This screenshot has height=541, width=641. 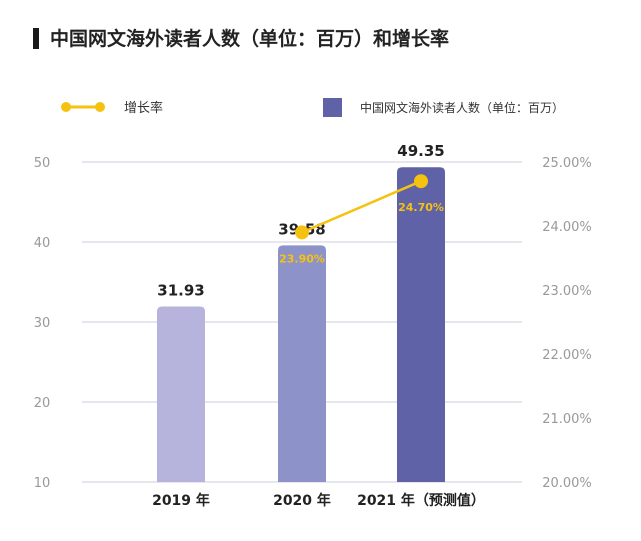 What do you see at coordinates (567, 163) in the screenshot?
I see `y-right-tick: 25.00%` at bounding box center [567, 163].